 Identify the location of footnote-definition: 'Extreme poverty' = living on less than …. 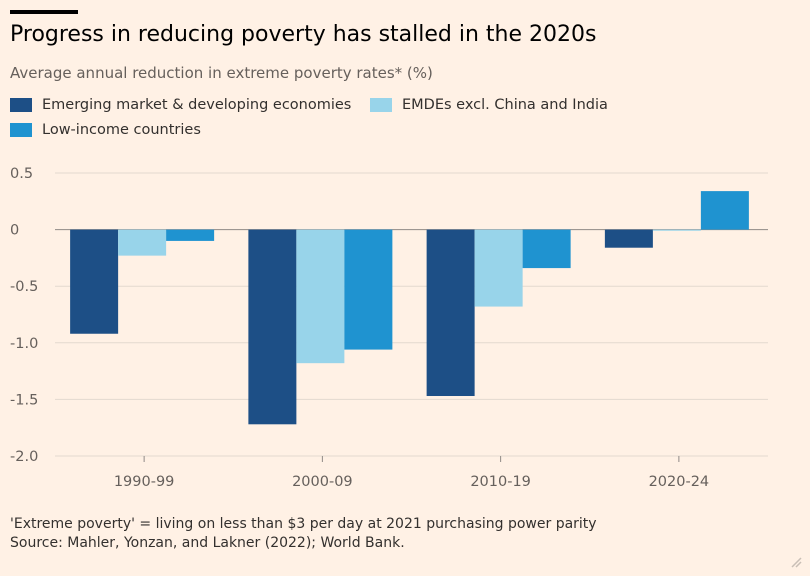
(303, 524).